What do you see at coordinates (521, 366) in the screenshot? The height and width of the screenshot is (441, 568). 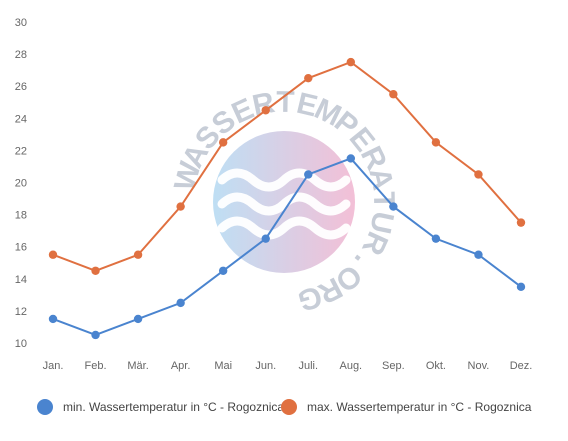 I see `x-tick-label: Dez.` at bounding box center [521, 366].